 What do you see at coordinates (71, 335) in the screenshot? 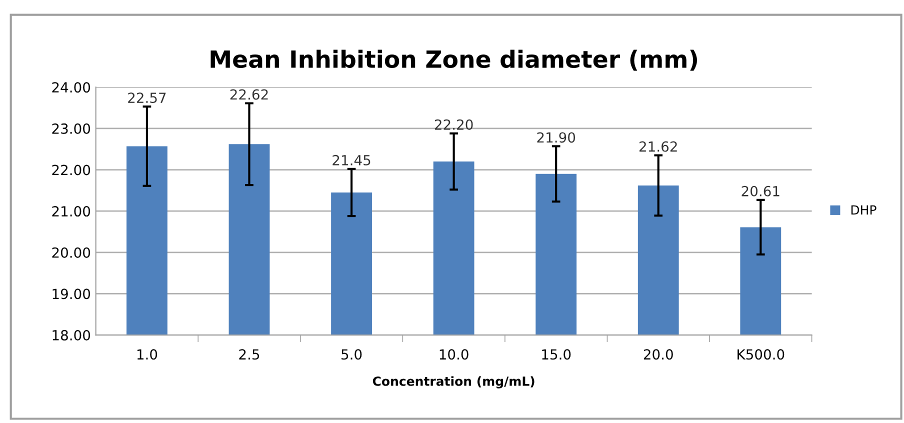
I see `y-tick-label: 18.00` at bounding box center [71, 335].